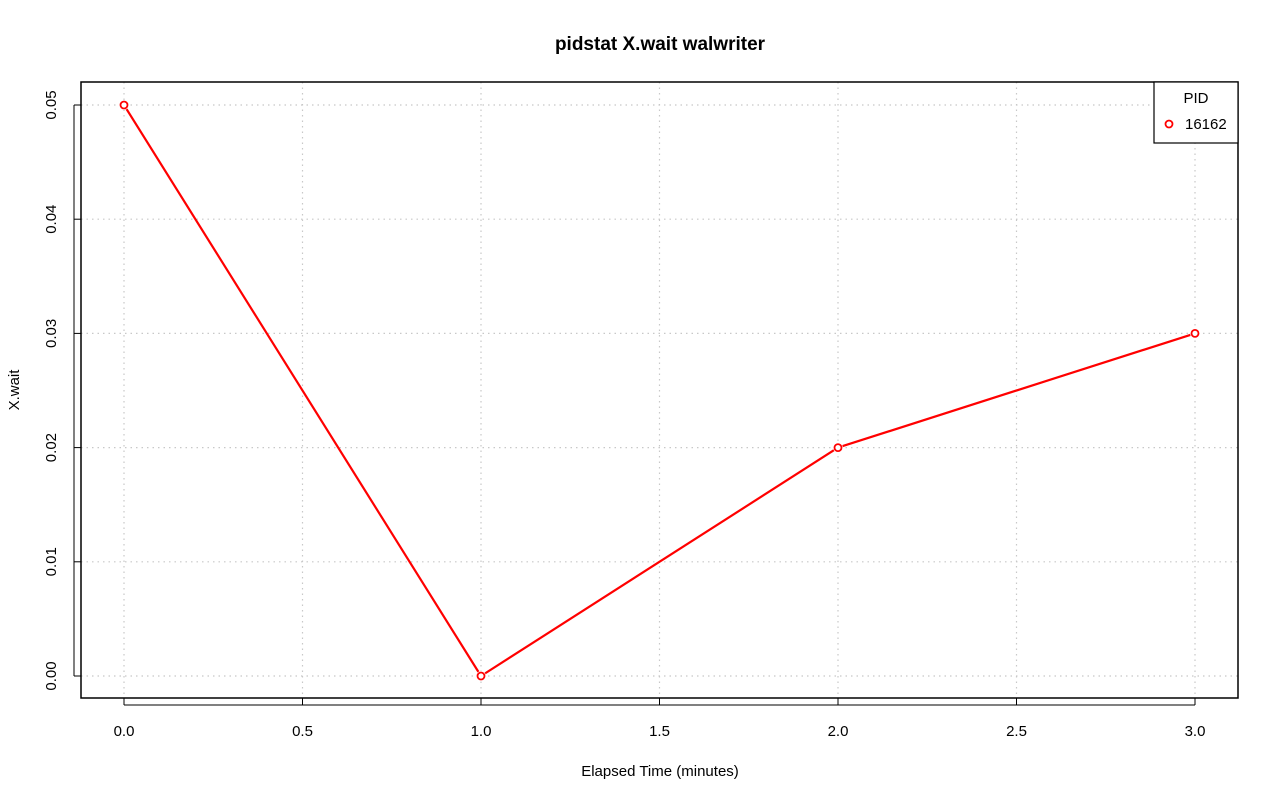  What do you see at coordinates (660, 719) in the screenshot?
I see `x-axis: 0.0 0.5 1.0 1.5 2.0 2.5 3.0` at bounding box center [660, 719].